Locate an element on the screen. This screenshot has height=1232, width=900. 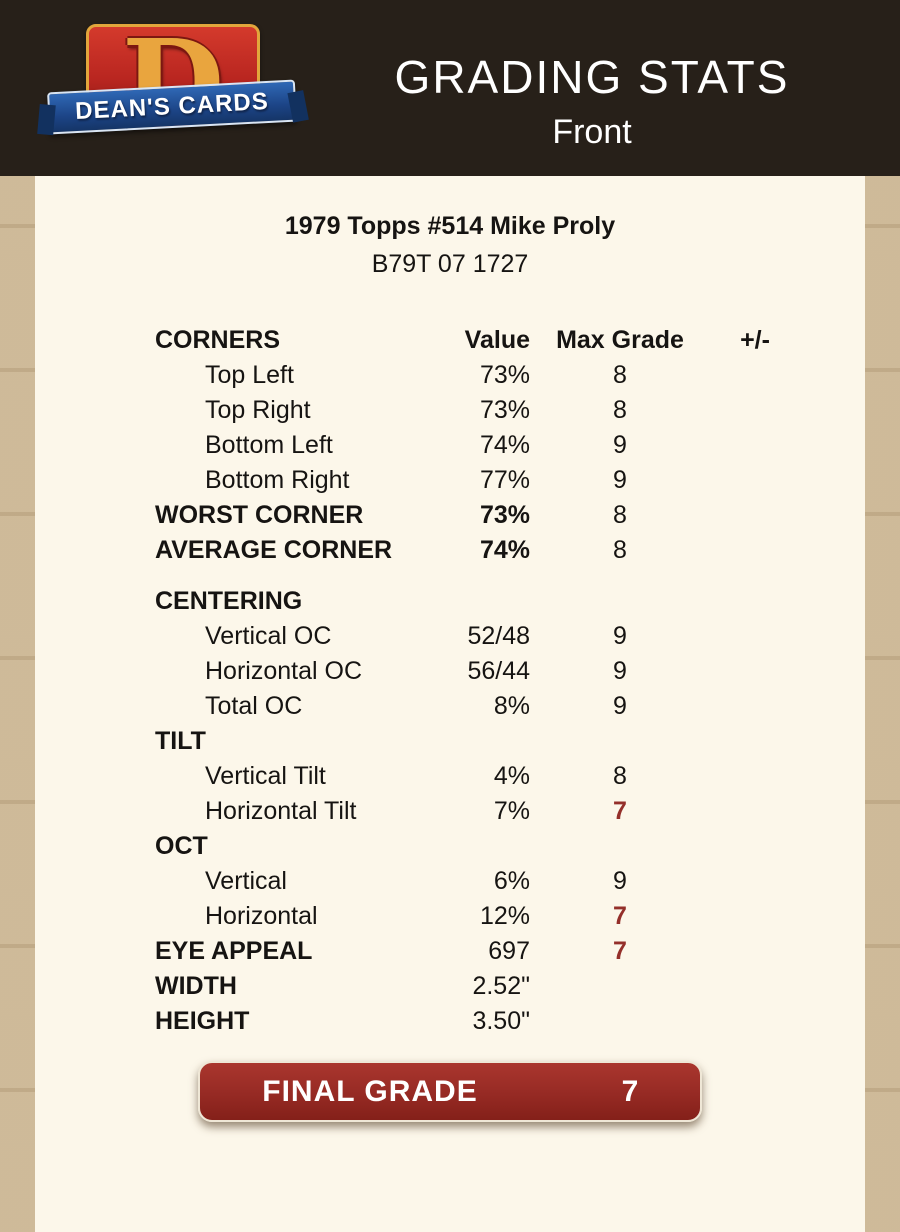
table-row: CENTERING is located at coordinates (510, 601).